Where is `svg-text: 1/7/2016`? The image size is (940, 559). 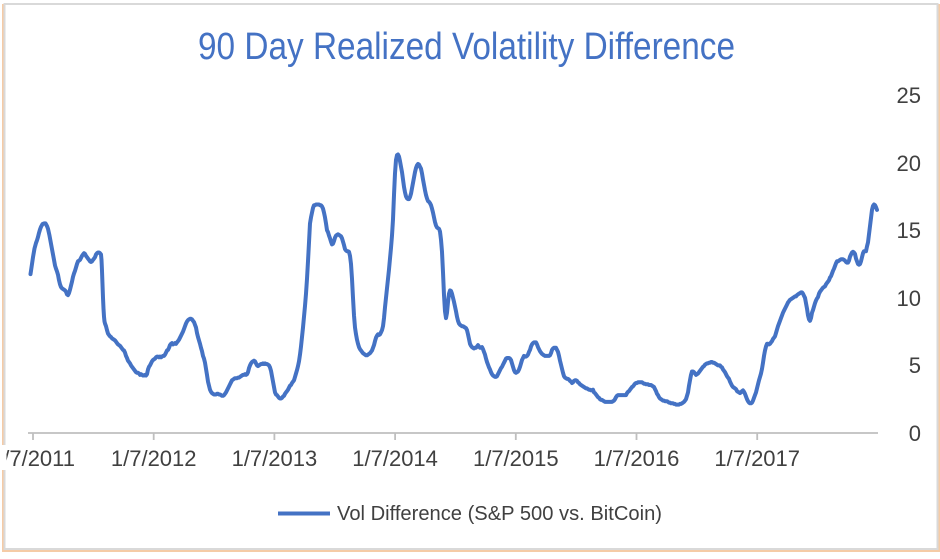
svg-text: 1/7/2016 is located at coordinates (637, 458).